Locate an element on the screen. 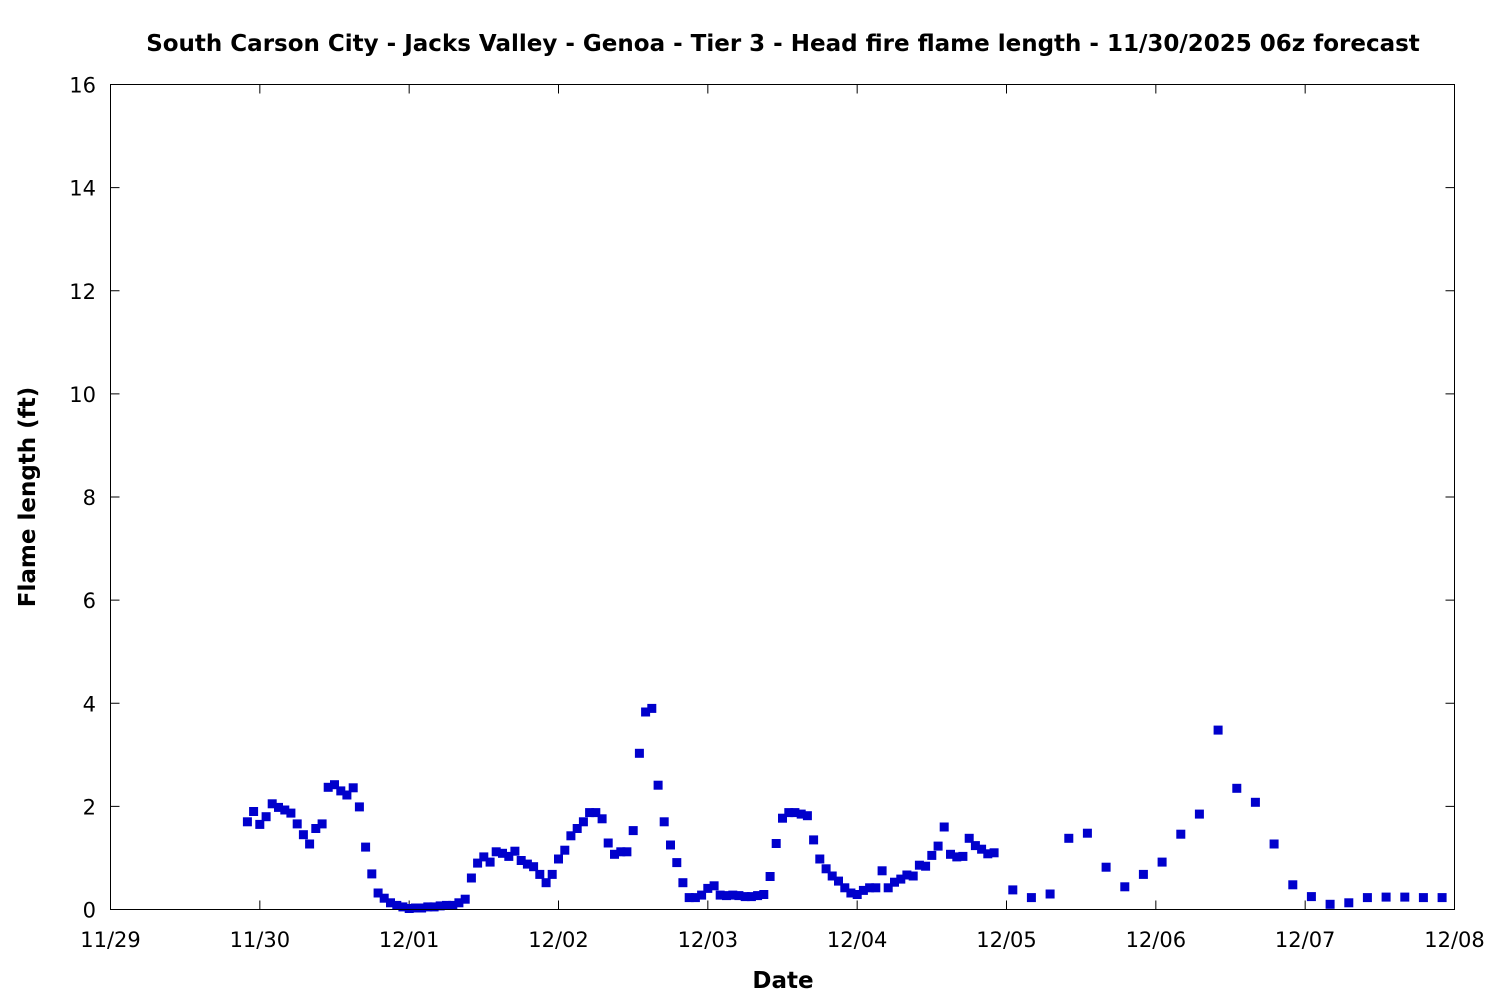  y-axis-label: Flame length (ft) is located at coordinates (28, 497).